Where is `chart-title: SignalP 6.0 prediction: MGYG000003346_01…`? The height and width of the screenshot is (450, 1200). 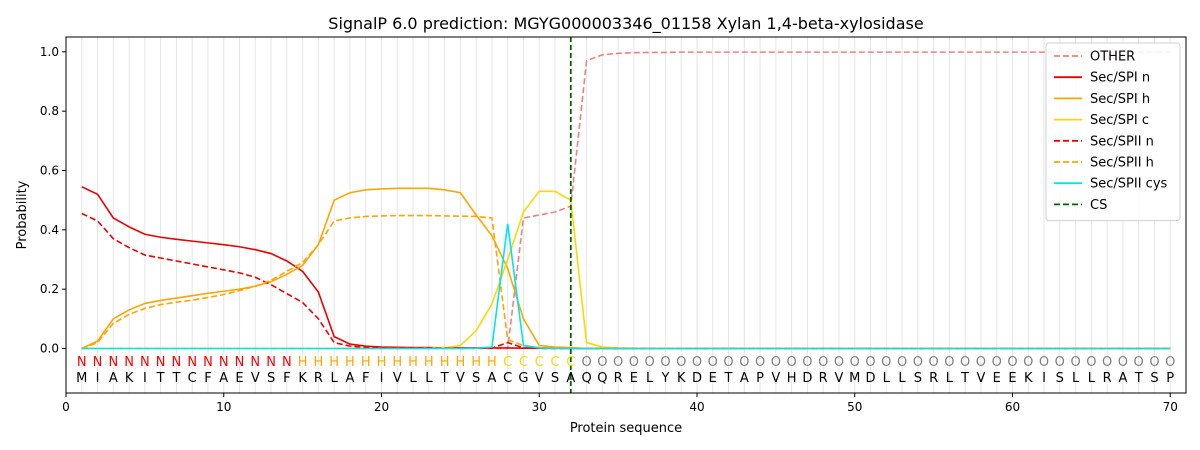
chart-title: SignalP 6.0 prediction: MGYG000003346_01… is located at coordinates (625, 24).